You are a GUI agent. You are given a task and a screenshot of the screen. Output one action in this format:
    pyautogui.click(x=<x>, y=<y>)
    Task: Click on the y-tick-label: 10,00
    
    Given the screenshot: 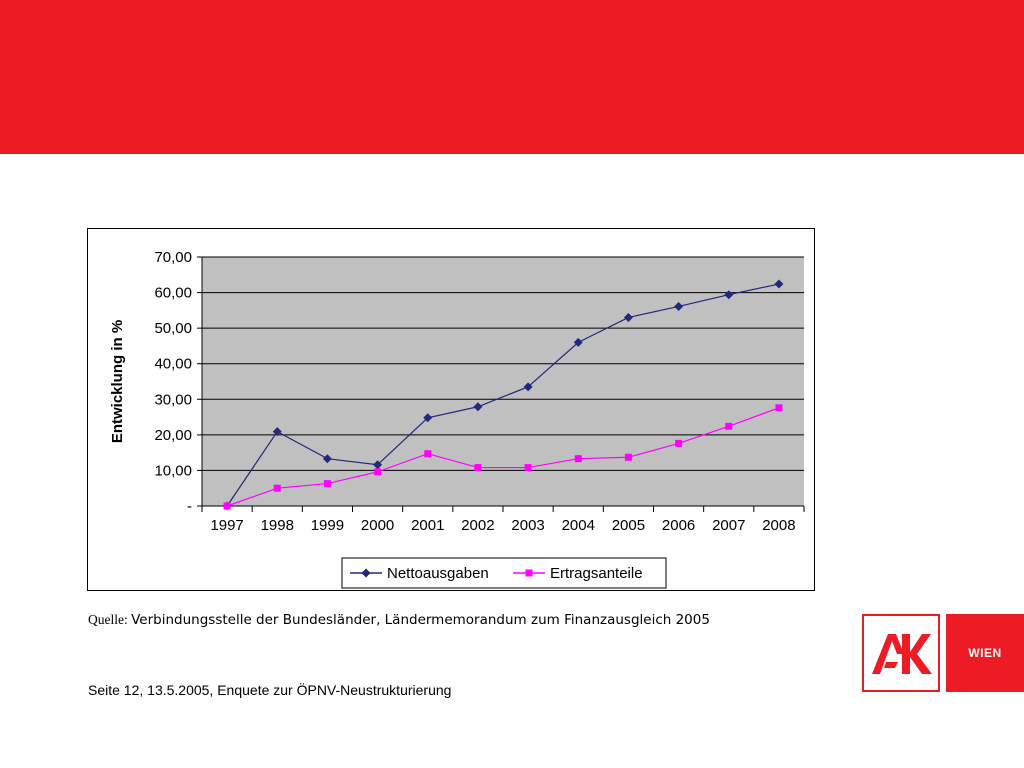 What is the action you would take?
    pyautogui.click(x=173, y=470)
    